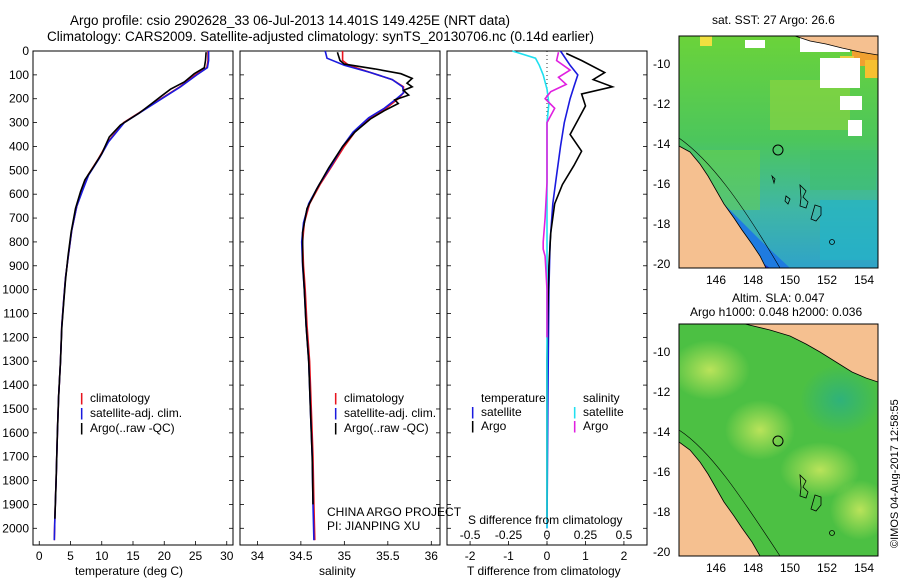  What do you see at coordinates (25, 51) in the screenshot?
I see `ytick-label: 0` at bounding box center [25, 51].